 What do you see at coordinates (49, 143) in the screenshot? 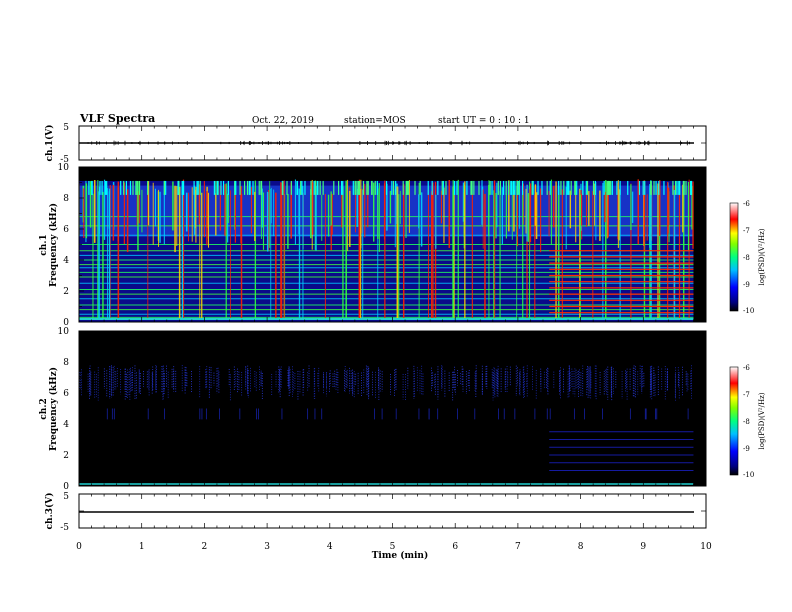
I see `ch1-v-axis-label: ch.1(V)` at bounding box center [49, 143].